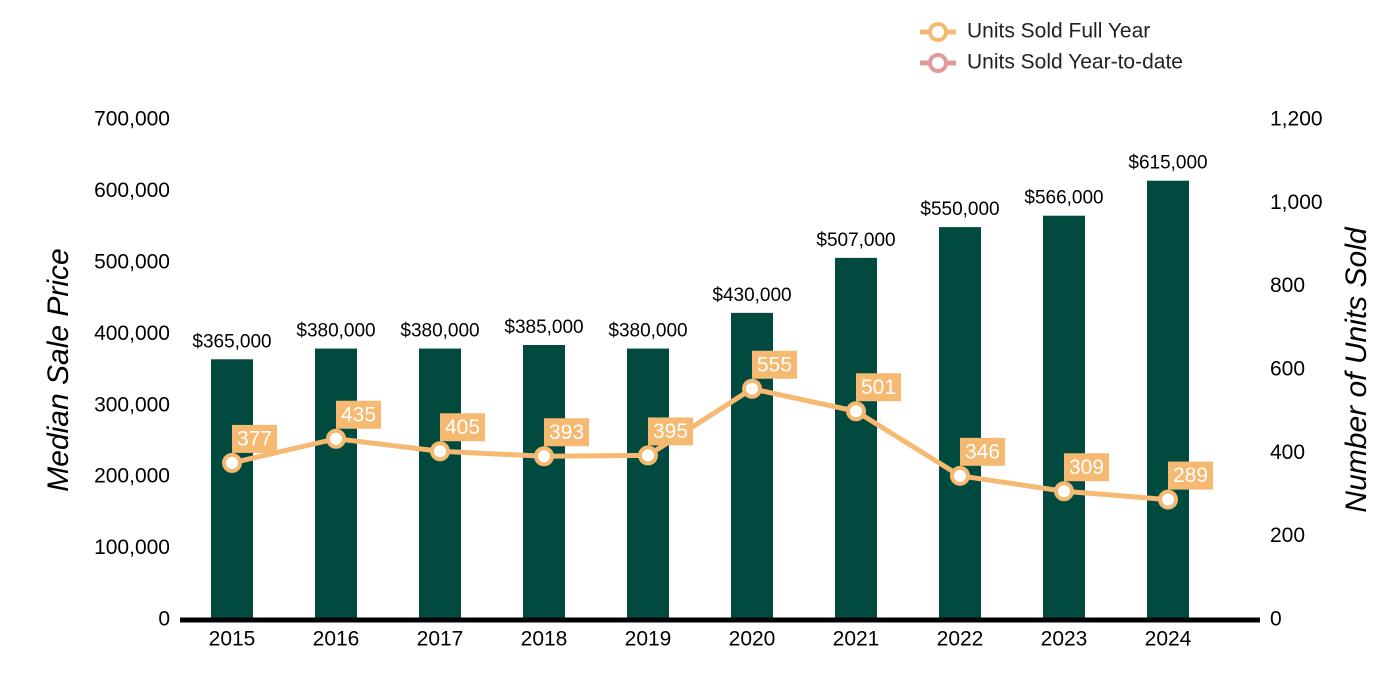  What do you see at coordinates (440, 639) in the screenshot?
I see `x-tick-label: 2017` at bounding box center [440, 639].